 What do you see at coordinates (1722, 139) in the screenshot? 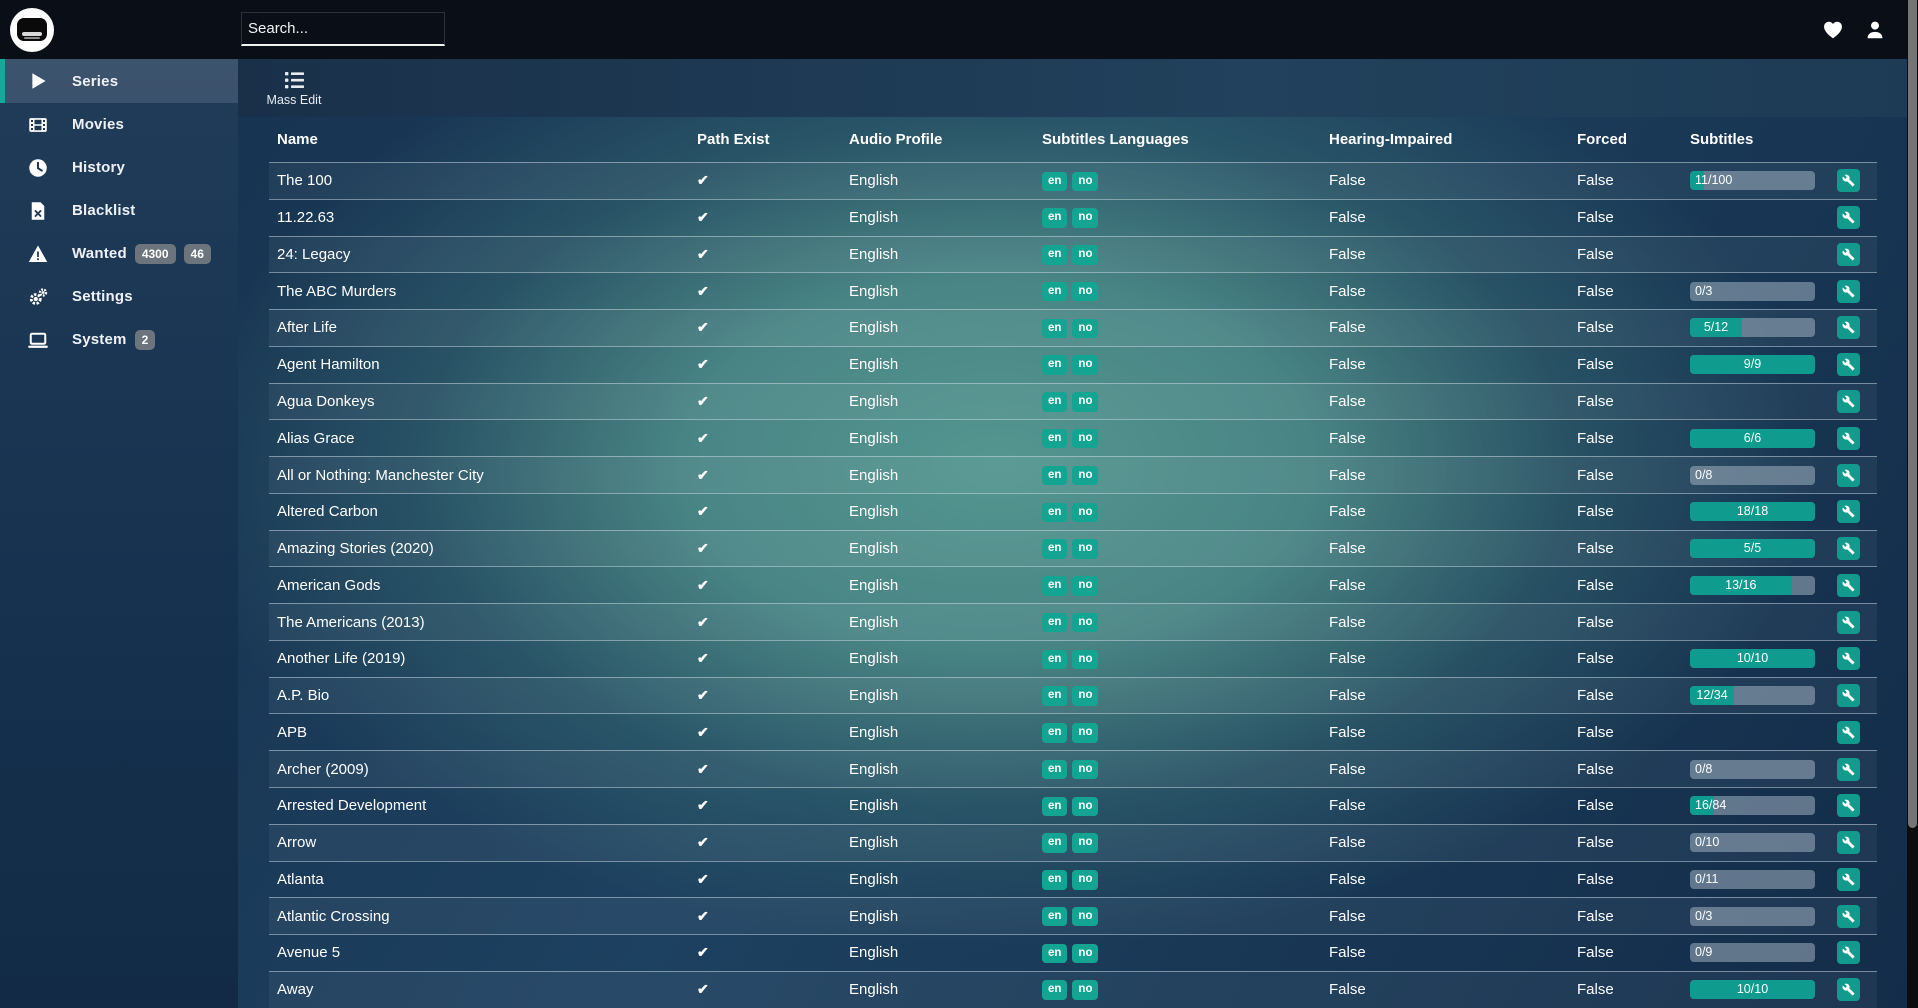
I see `column-header-subtitles: Subtitles` at bounding box center [1722, 139].